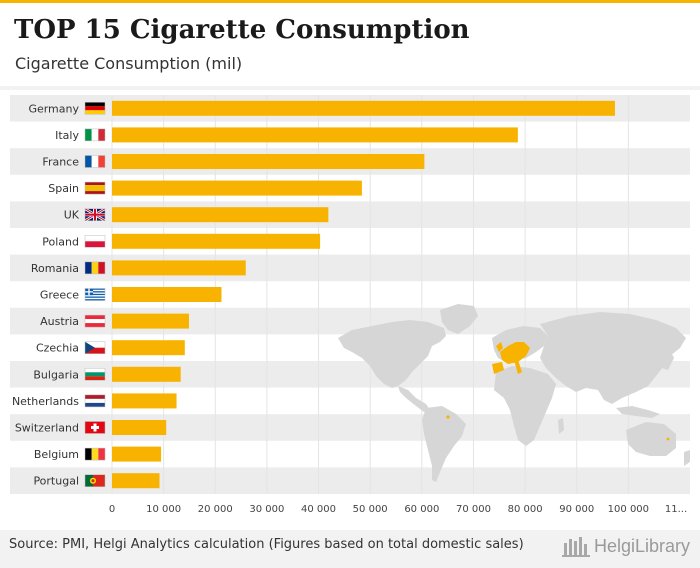 The image size is (700, 568). What do you see at coordinates (47, 428) in the screenshot?
I see `category-label: Switzerland` at bounding box center [47, 428].